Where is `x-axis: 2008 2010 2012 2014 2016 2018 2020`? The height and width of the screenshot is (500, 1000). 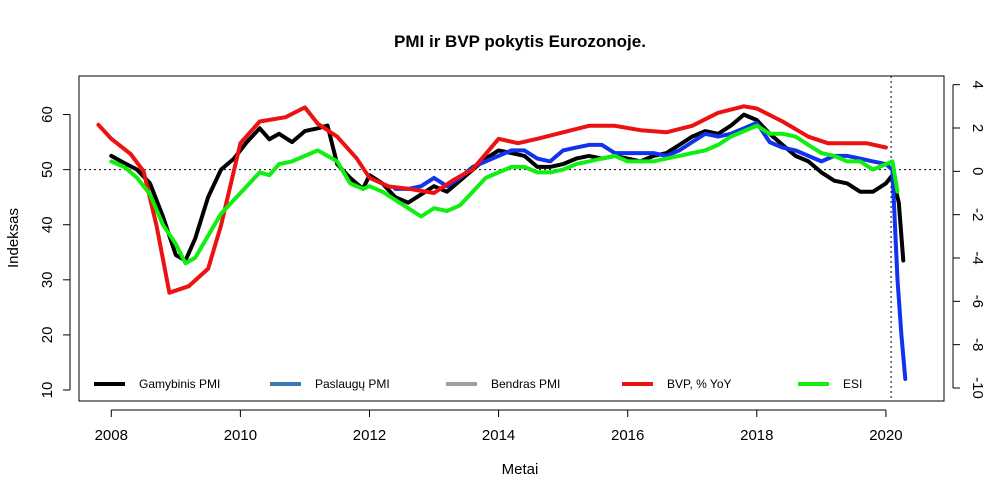 x-axis: 2008 2010 2012 2014 2016 2018 2020 is located at coordinates (499, 426).